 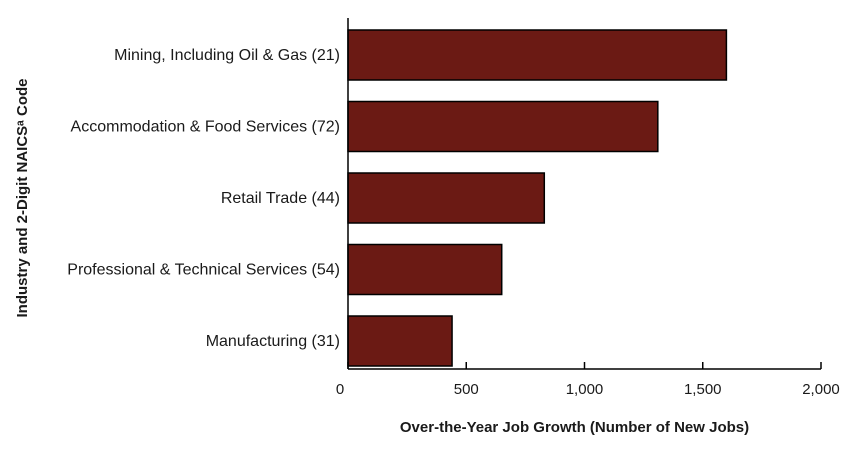 What do you see at coordinates (340, 389) in the screenshot?
I see `x-tick-label-0: 0` at bounding box center [340, 389].